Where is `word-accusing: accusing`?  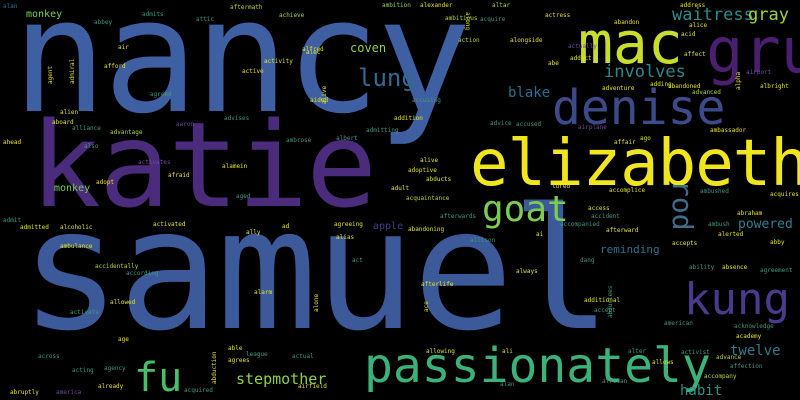
word-accusing: accusing is located at coordinates (426, 100).